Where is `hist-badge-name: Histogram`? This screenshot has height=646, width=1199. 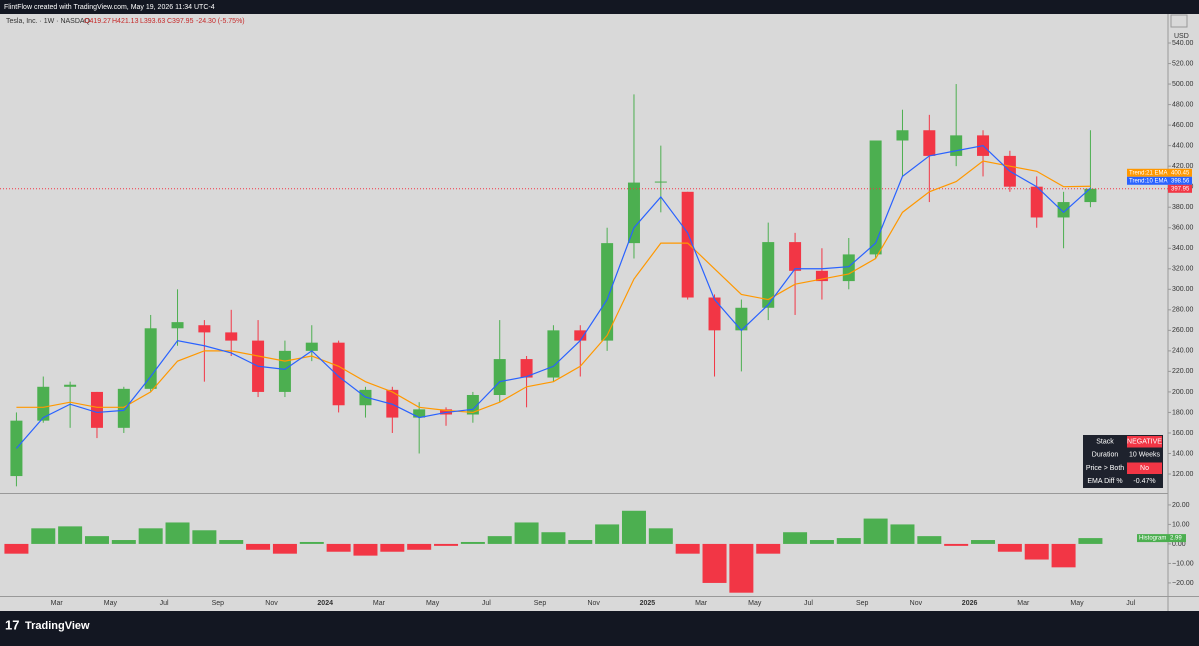 hist-badge-name: Histogram is located at coordinates (1152, 539).